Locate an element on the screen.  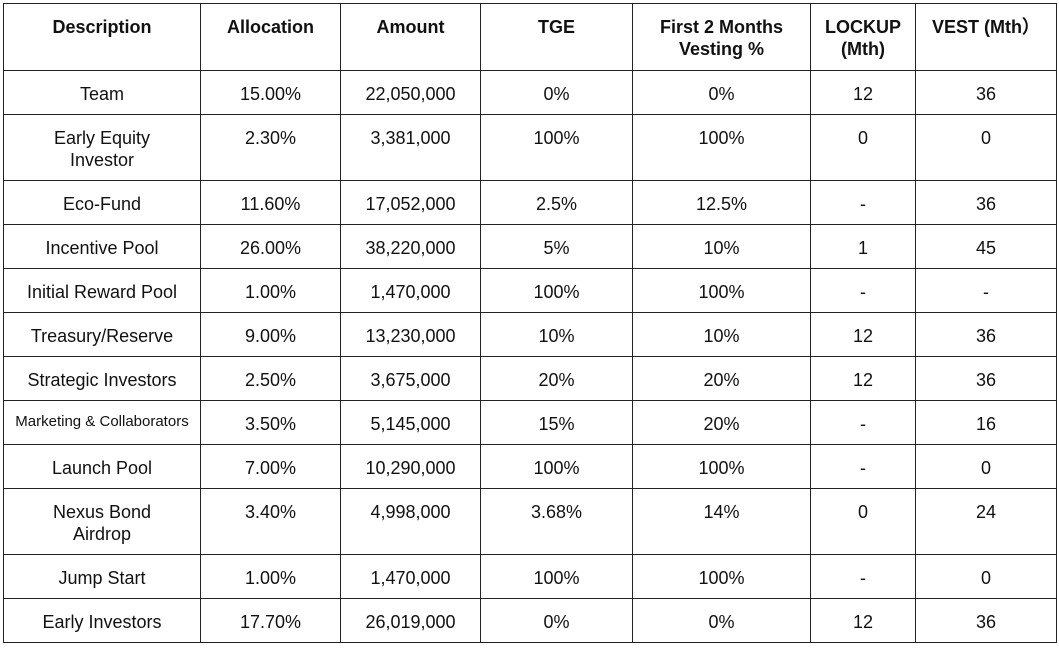
table-cell: 15.00% is located at coordinates (270, 92).